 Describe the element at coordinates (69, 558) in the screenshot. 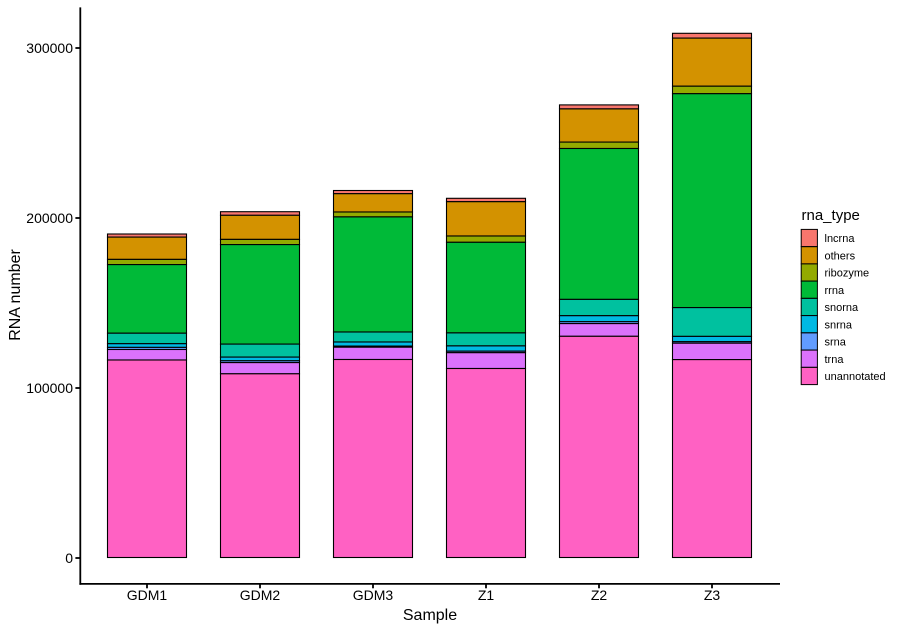

I see `svg-text: 0` at that location.